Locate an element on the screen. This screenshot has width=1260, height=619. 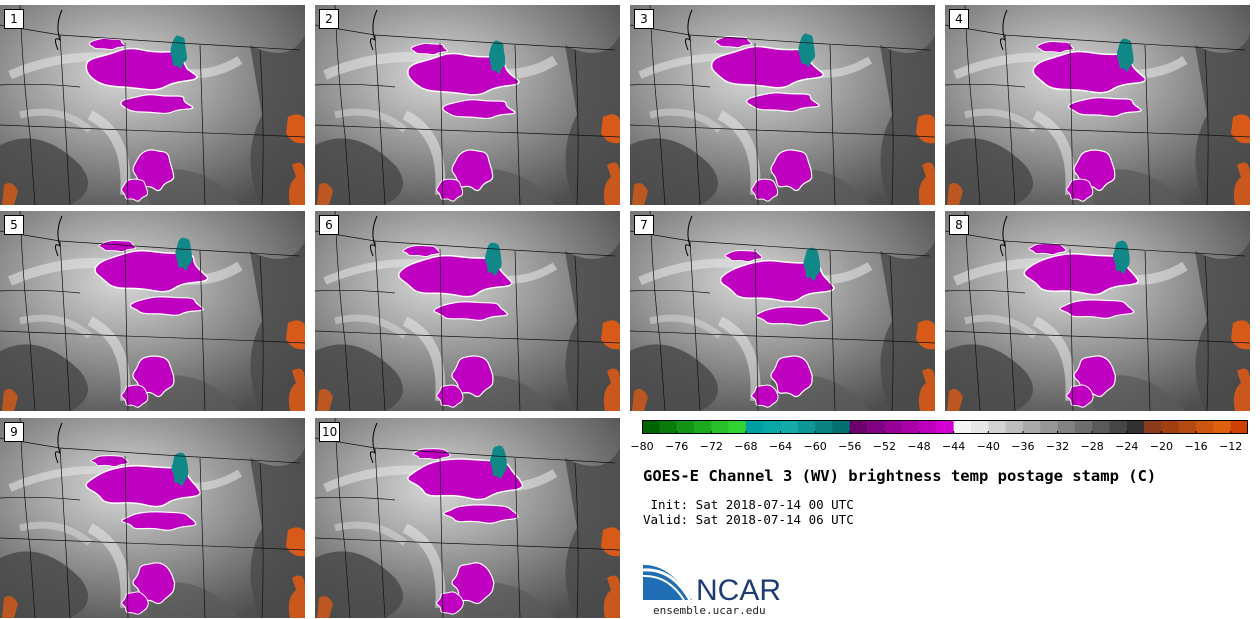
colorbar-tick-label: −24 is located at coordinates (1127, 446).